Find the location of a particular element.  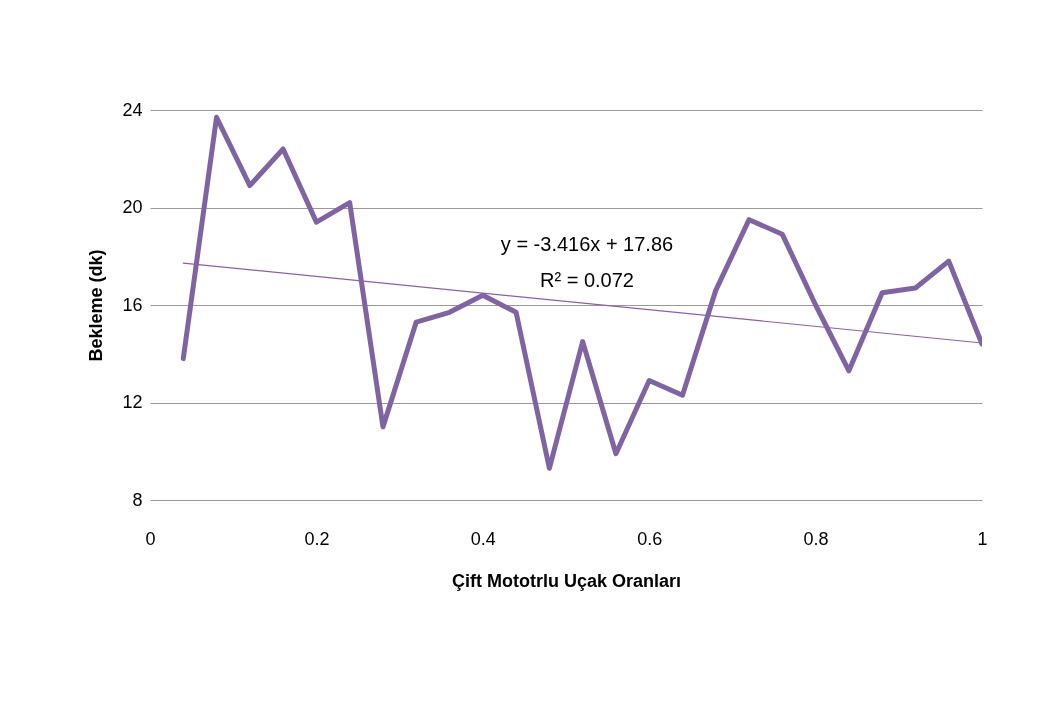

x-axis-title: Çift Mototrlu Uçak Oranları is located at coordinates (566, 580).